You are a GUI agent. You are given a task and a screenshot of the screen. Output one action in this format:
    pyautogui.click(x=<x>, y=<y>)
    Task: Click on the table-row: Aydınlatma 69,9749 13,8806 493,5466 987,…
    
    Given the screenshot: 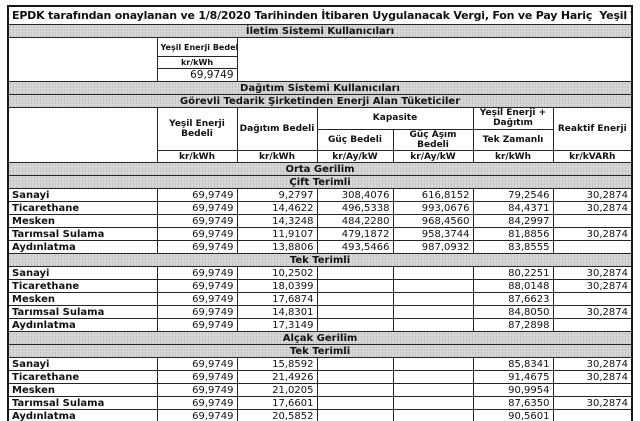 What is the action you would take?
    pyautogui.click(x=320, y=247)
    